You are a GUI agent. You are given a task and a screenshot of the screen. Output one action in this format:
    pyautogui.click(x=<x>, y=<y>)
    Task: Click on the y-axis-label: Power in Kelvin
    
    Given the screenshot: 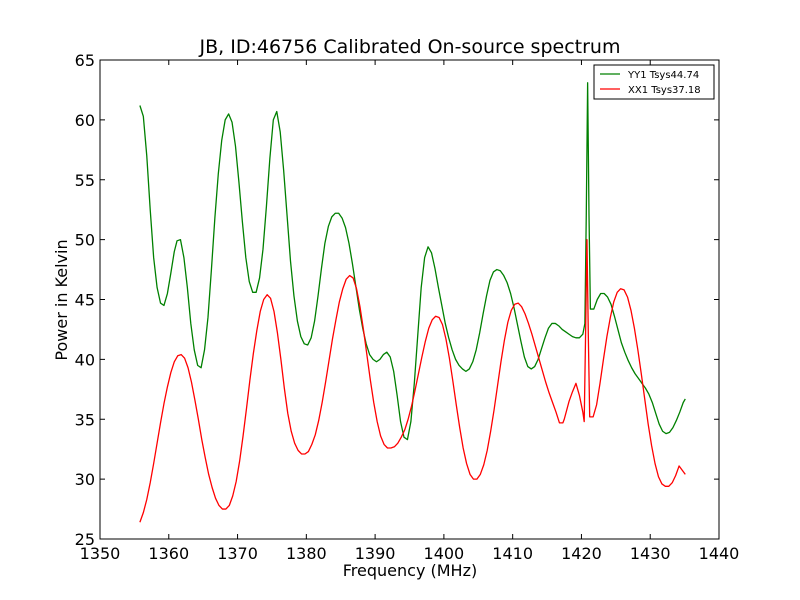 What is the action you would take?
    pyautogui.click(x=61, y=299)
    